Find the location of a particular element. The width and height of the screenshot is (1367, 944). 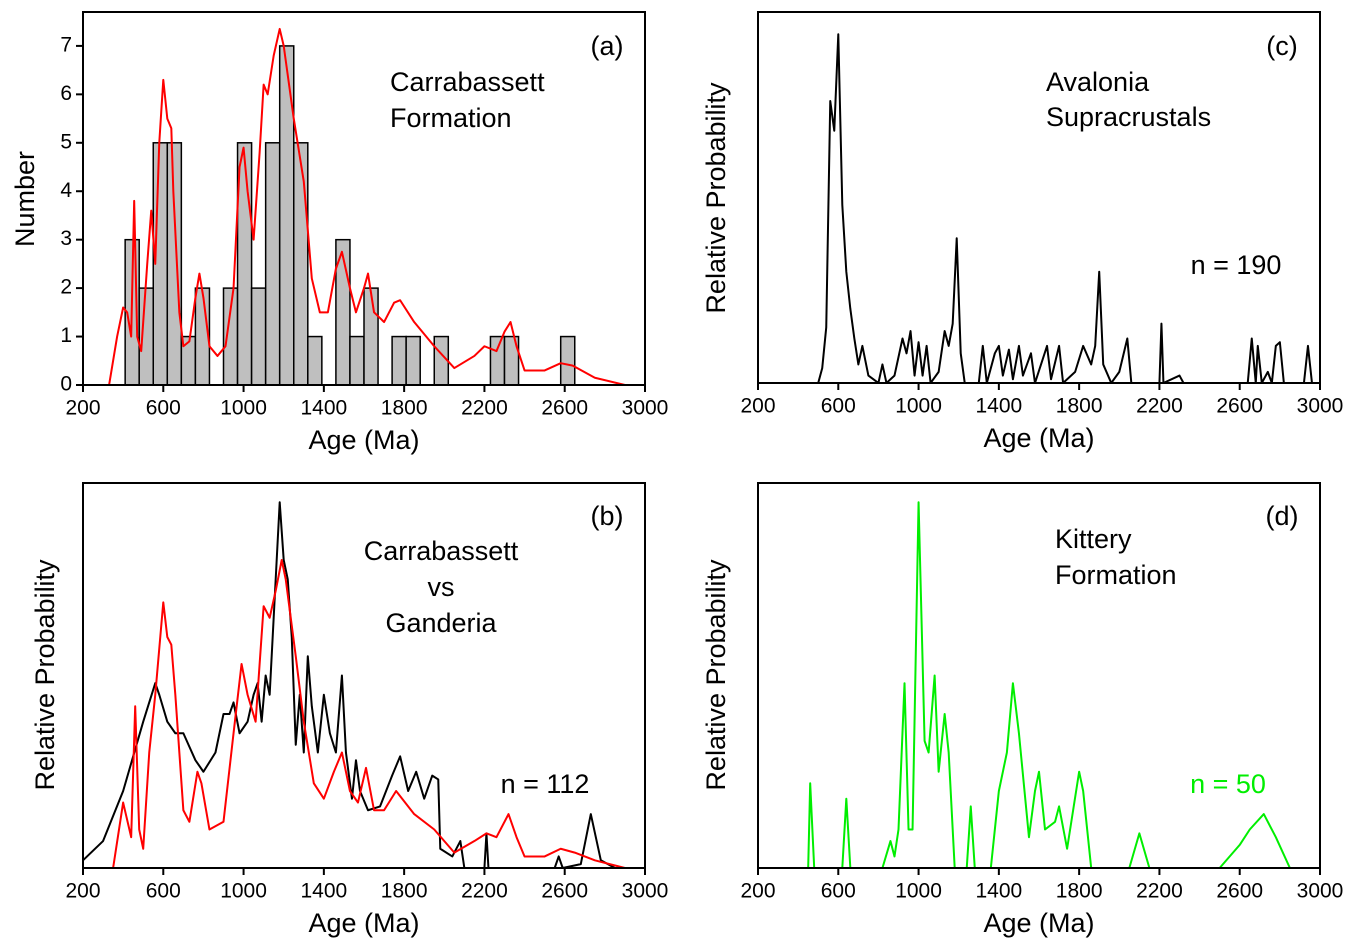

annotation: n = 190 is located at coordinates (1236, 265).